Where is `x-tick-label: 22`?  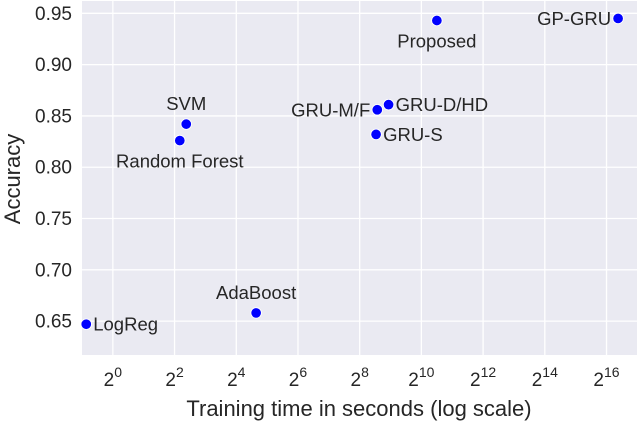 x-tick-label: 22 is located at coordinates (174, 377).